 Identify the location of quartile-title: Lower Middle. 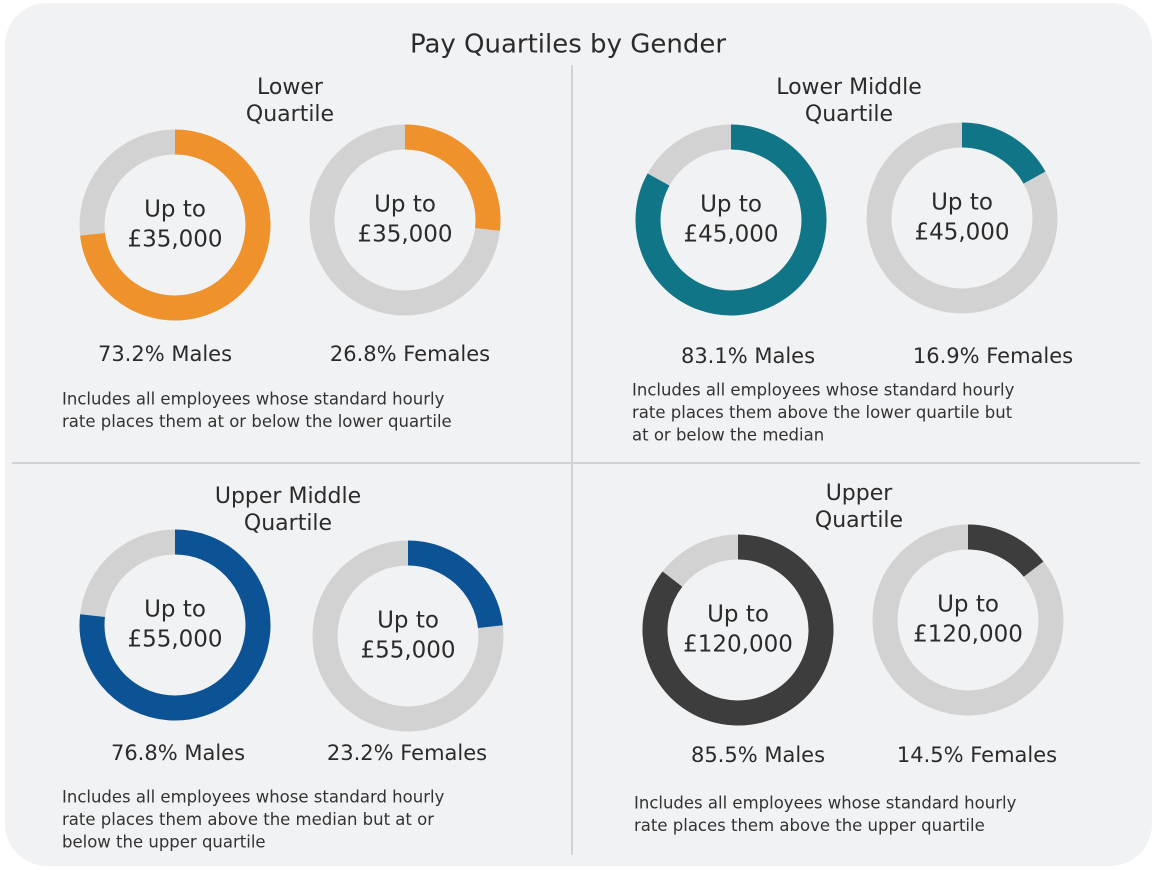
(849, 87).